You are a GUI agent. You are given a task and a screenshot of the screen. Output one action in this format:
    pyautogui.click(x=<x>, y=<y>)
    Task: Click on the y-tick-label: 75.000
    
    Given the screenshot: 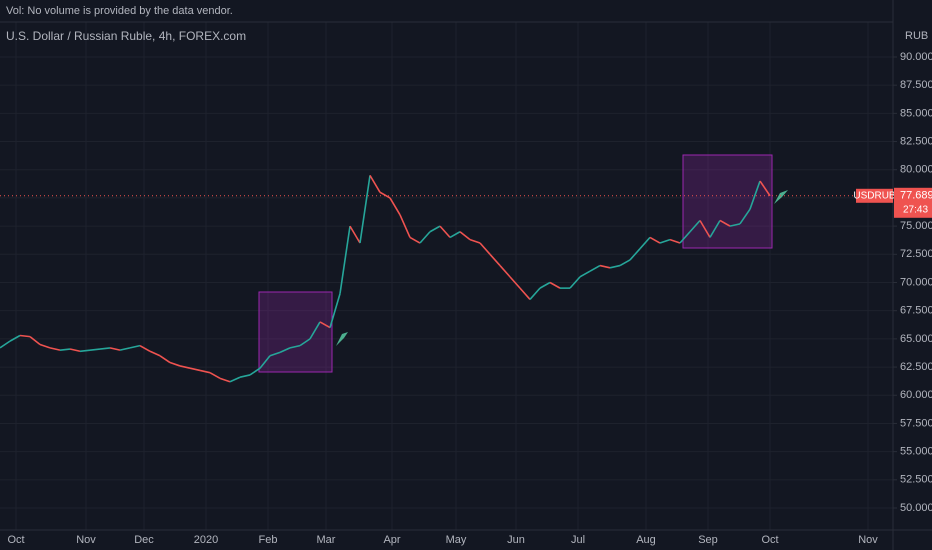 What is the action you would take?
    pyautogui.click(x=916, y=226)
    